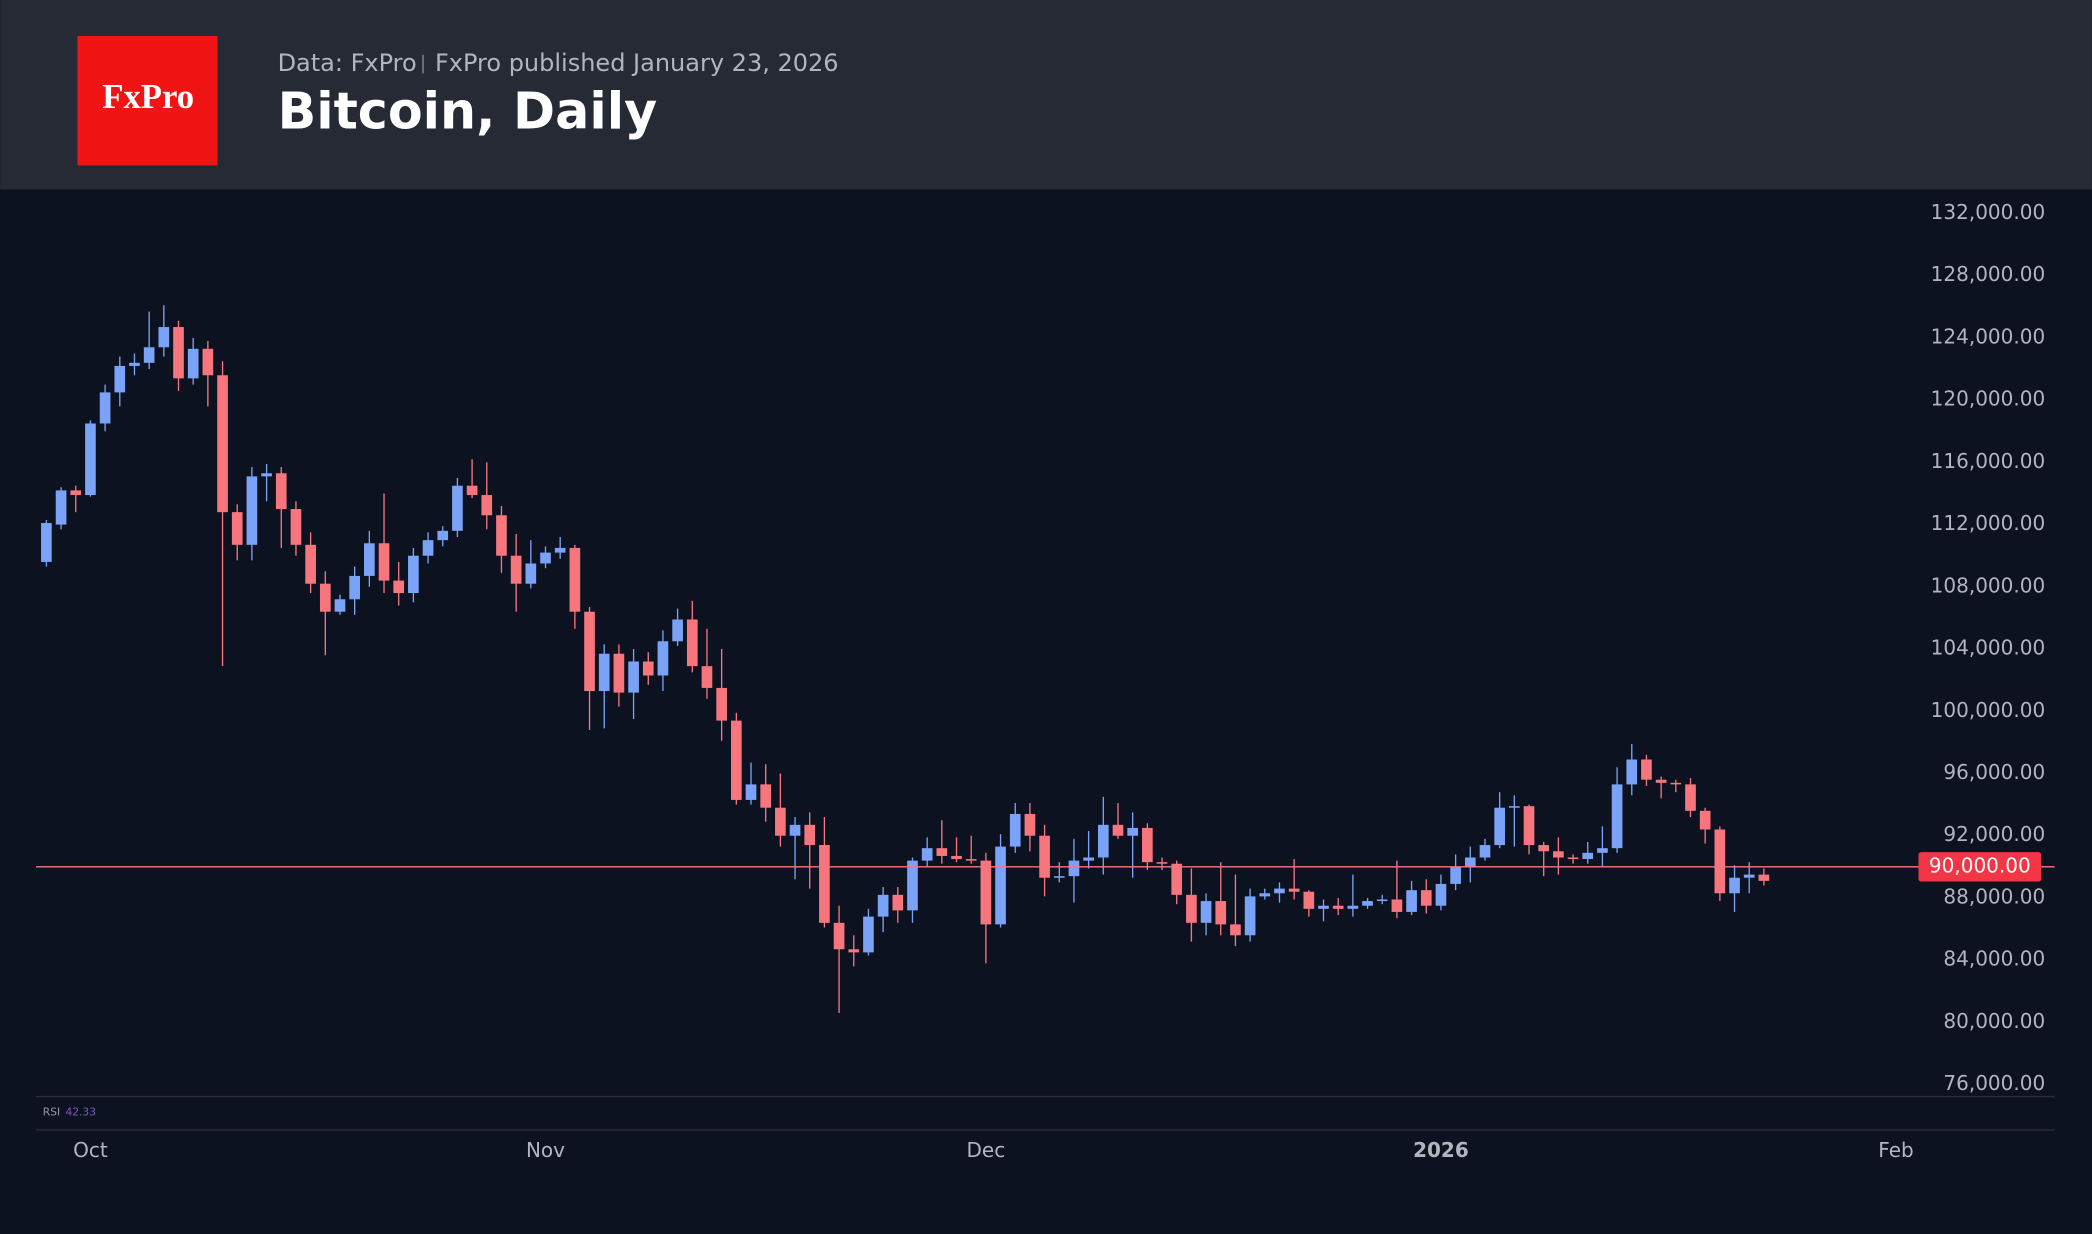 The height and width of the screenshot is (1234, 2092). I want to click on y-tick-label: 96,000.00, so click(1994, 772).